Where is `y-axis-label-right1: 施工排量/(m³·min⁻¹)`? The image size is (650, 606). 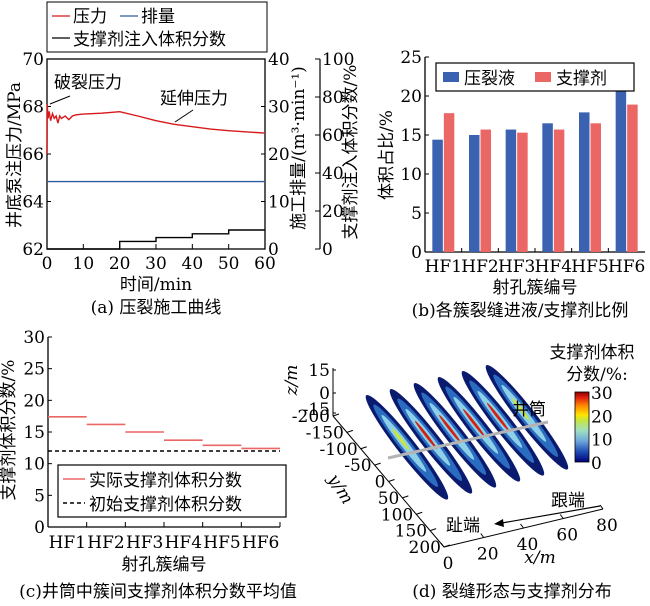 y-axis-label-right1: 施工排量/(m³·min⁻¹) is located at coordinates (299, 148).